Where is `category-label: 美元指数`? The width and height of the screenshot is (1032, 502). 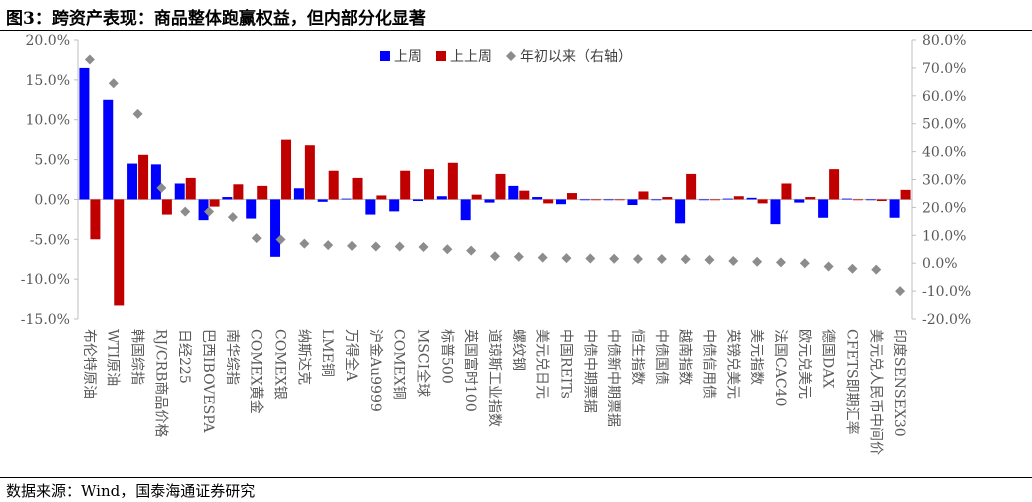
category-label: 美元指数 is located at coordinates (756, 357).